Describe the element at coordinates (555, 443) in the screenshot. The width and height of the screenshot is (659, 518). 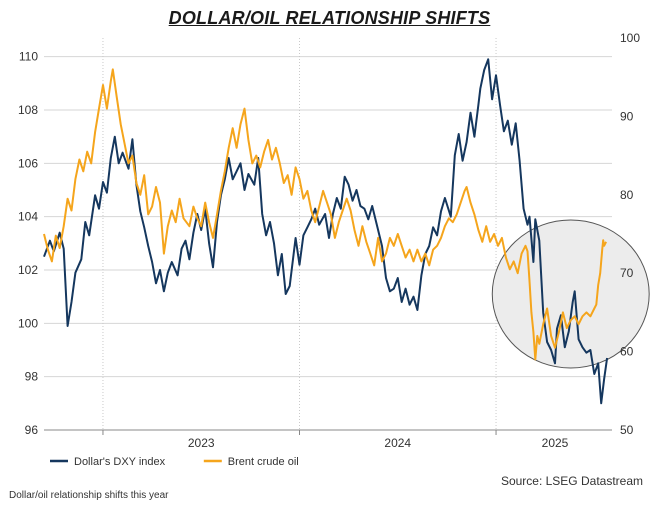
I see `x-tick-label: 2025` at that location.